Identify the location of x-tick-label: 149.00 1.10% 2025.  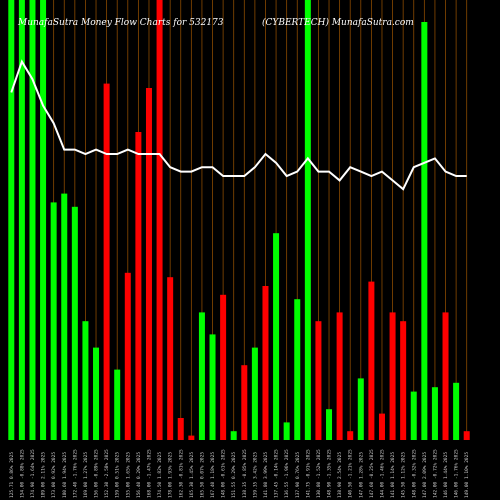
(467, 475).